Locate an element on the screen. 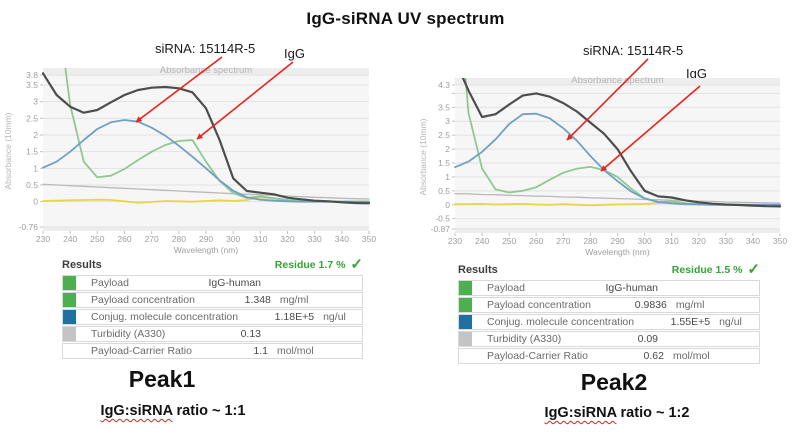 The image size is (811, 440). results-row: Turbidity (A330) 0.09 is located at coordinates (609, 339).